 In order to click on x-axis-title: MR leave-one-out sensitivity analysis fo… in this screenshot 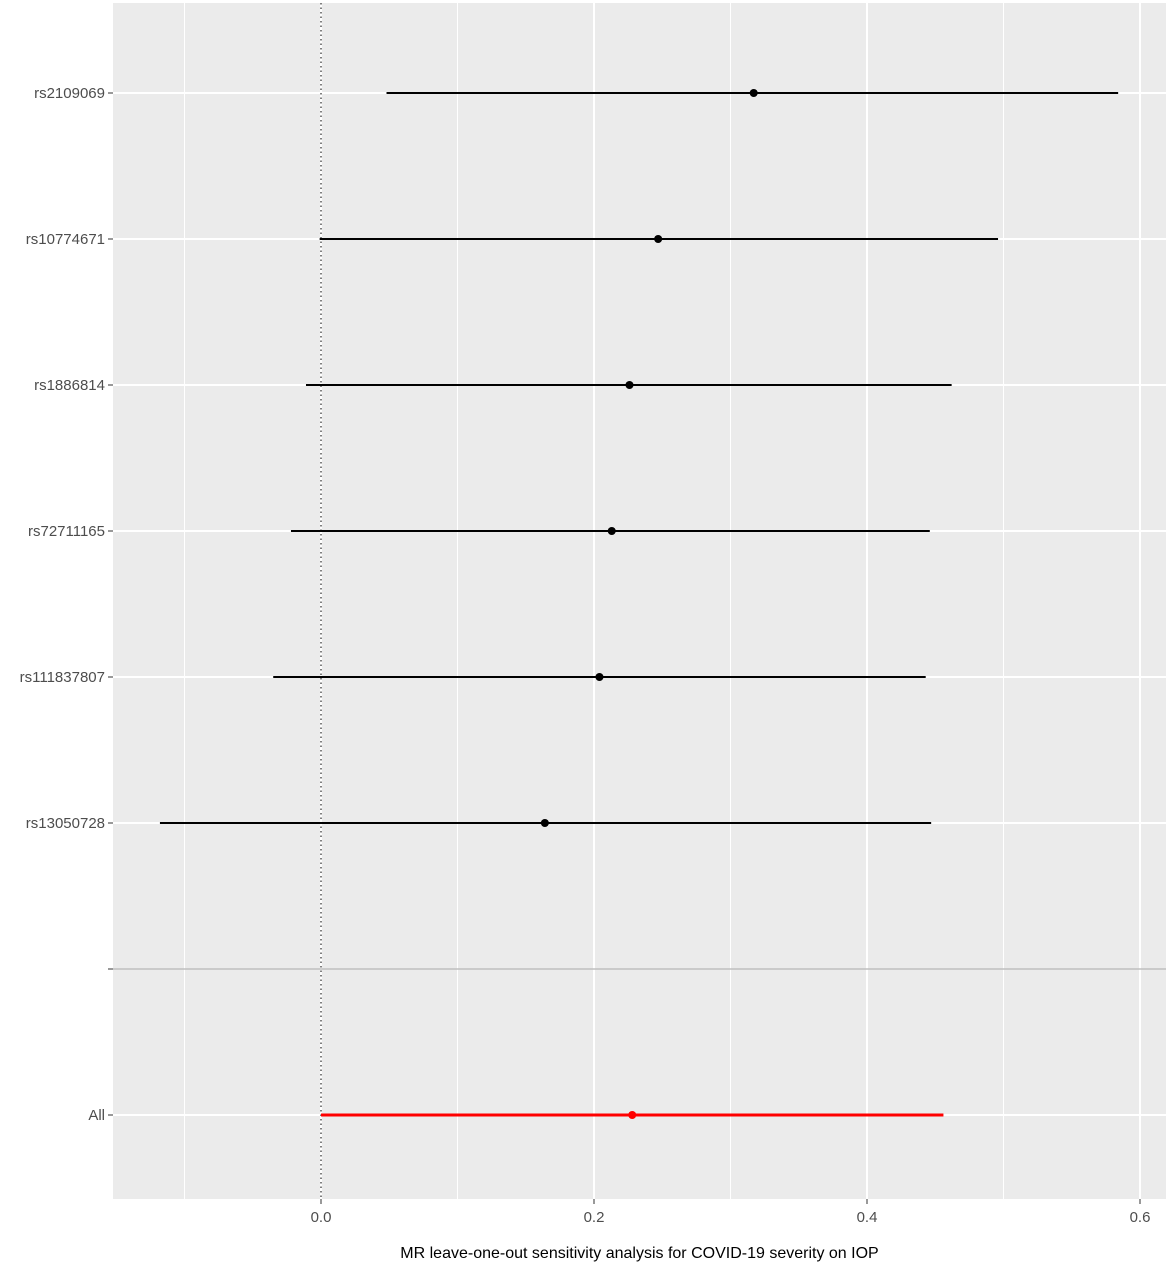, I will do `click(639, 1253)`.